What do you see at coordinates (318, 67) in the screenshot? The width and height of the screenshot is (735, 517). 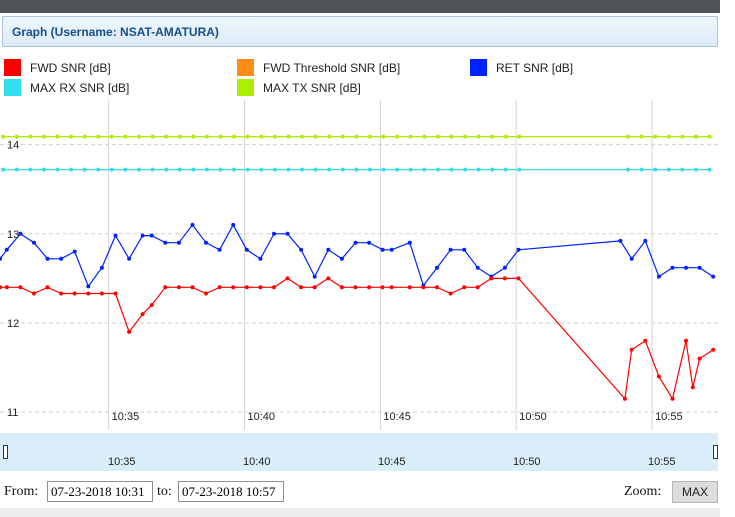 I see `legend-item-fwd-threshold-snr: FWD Threshold SNR [dB]` at bounding box center [318, 67].